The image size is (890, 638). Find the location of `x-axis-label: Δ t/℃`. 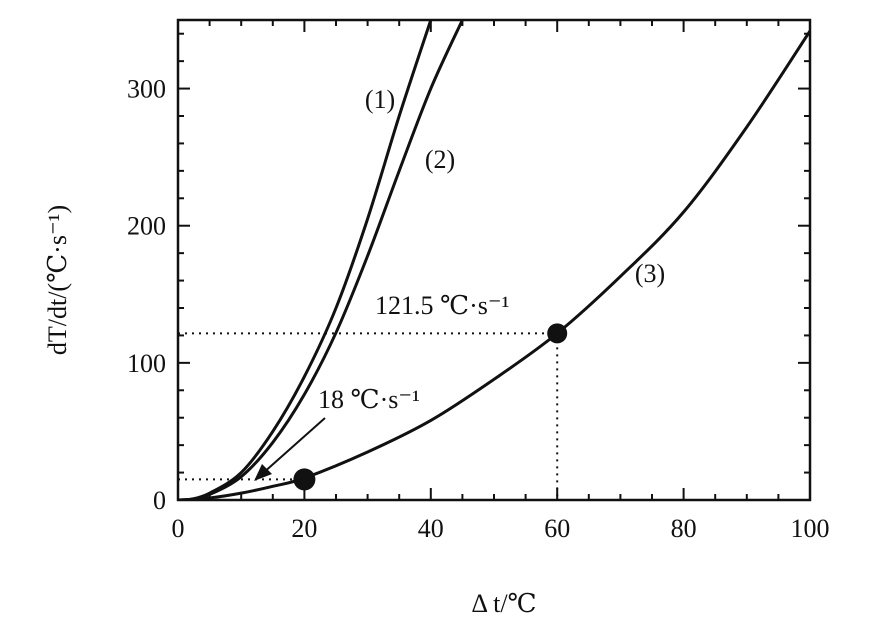

x-axis-label: Δ t/℃ is located at coordinates (503, 603).